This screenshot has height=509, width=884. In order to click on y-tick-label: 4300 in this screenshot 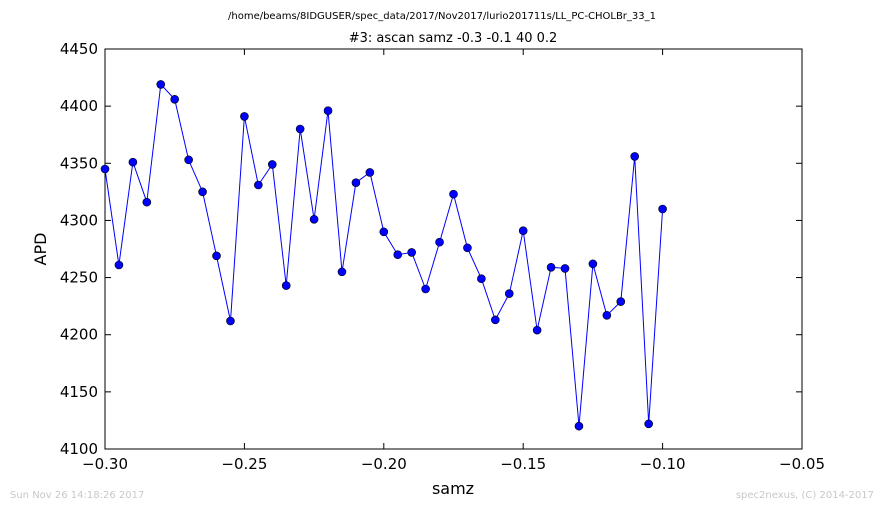, I will do `click(79, 220)`.